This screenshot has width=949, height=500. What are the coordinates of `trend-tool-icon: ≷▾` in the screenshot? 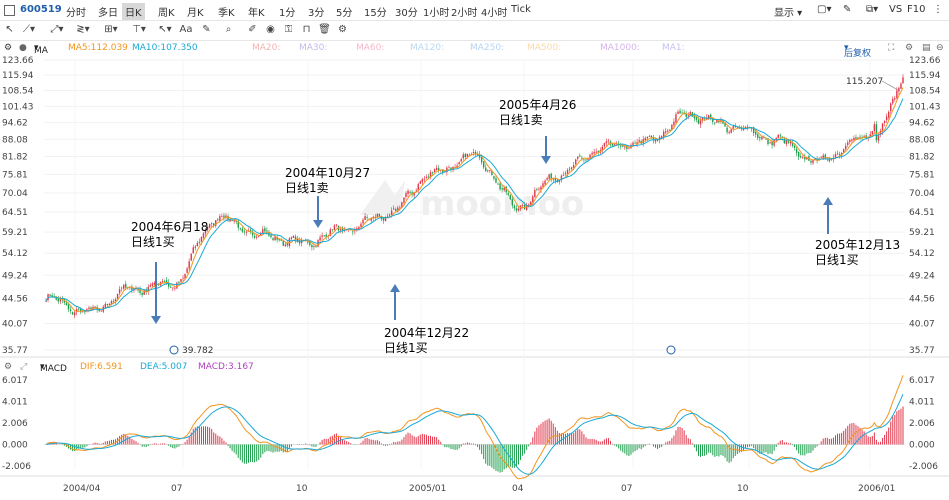 It's located at (83, 29).